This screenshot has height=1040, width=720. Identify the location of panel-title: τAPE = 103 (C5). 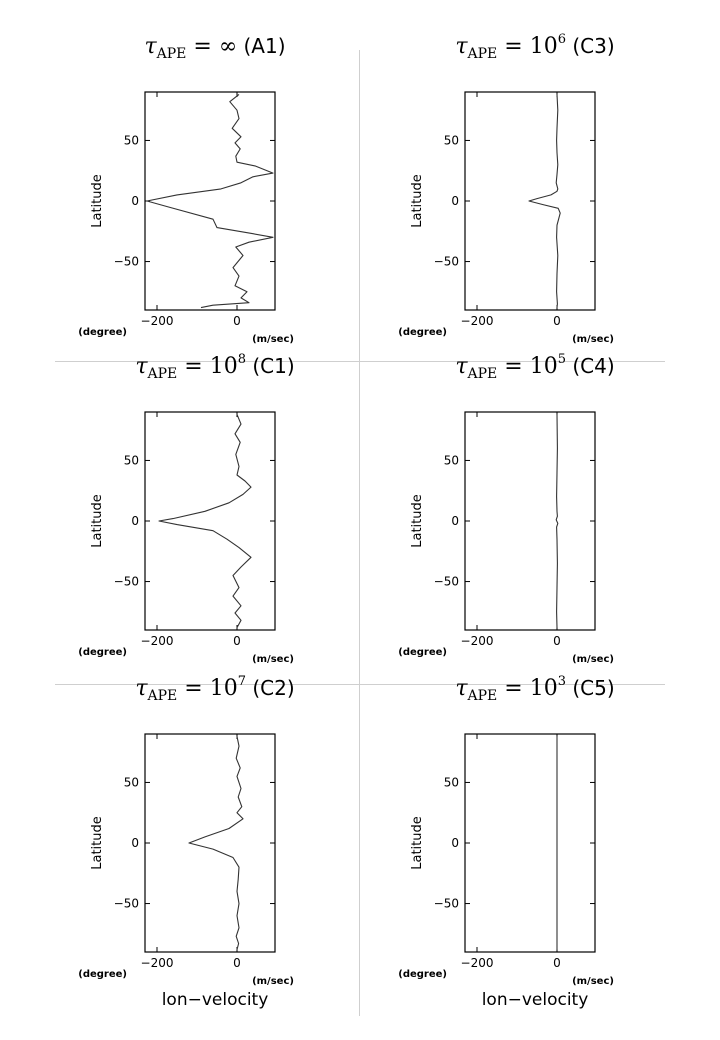
(535, 689).